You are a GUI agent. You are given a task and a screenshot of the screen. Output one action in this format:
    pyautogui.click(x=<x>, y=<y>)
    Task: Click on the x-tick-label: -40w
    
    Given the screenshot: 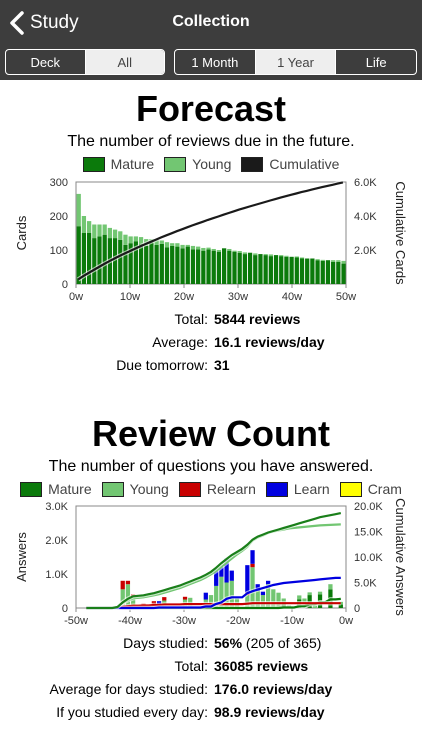 What is the action you would take?
    pyautogui.click(x=130, y=621)
    